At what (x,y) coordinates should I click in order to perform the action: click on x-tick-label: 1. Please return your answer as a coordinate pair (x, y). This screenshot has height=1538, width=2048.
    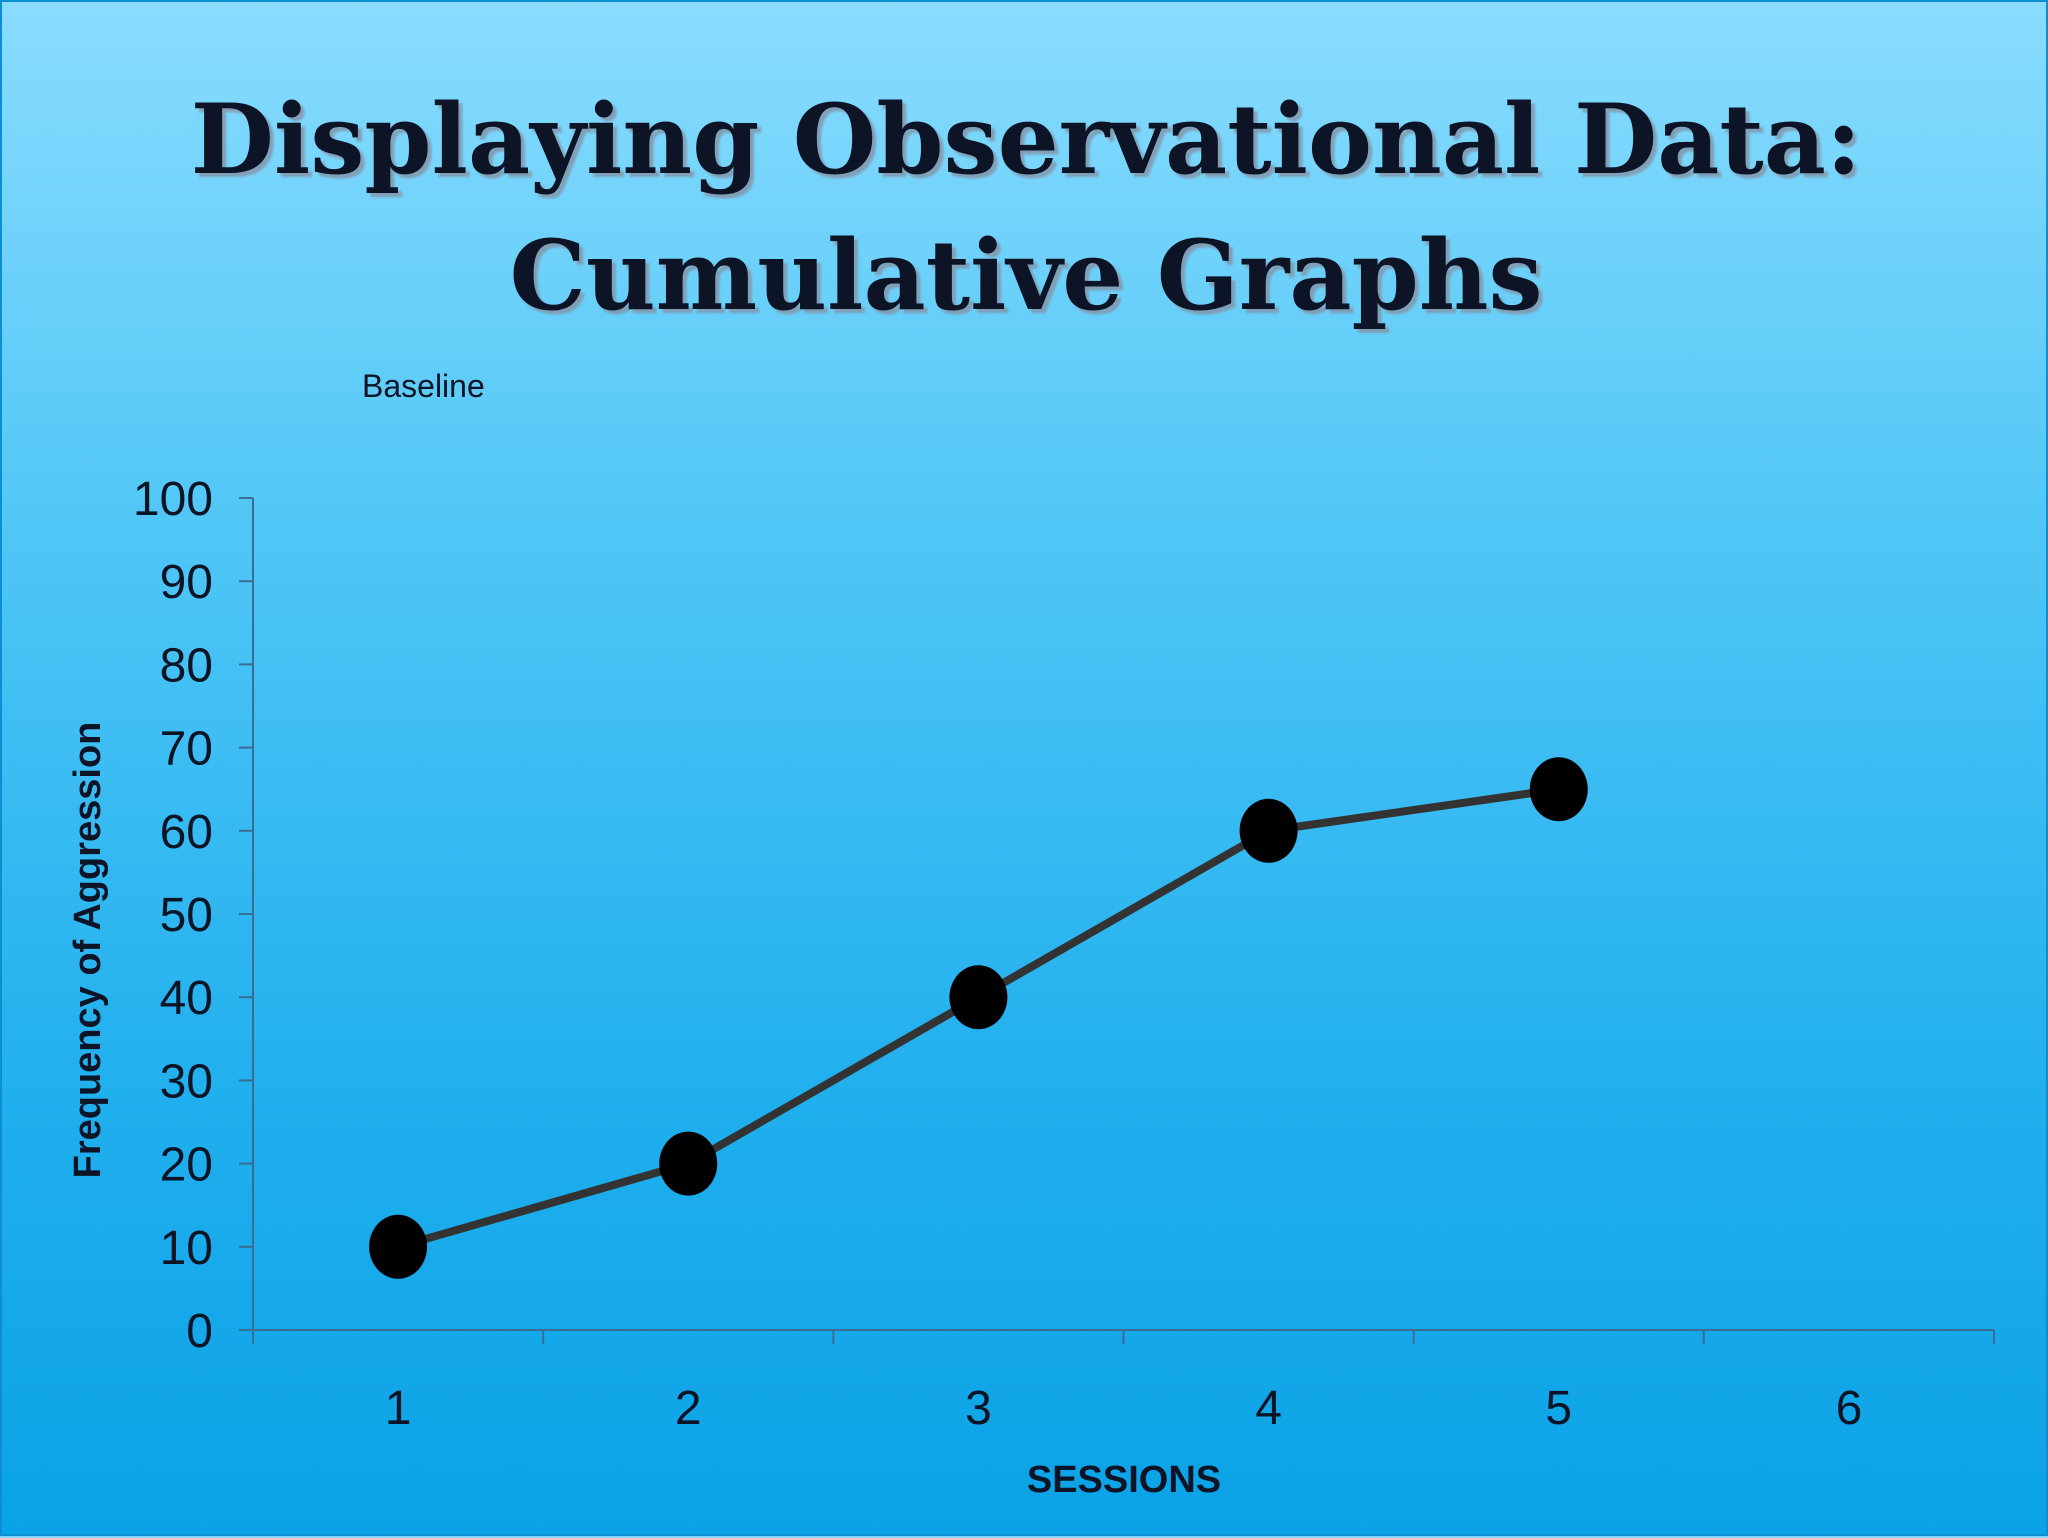
    Looking at the image, I should click on (398, 1408).